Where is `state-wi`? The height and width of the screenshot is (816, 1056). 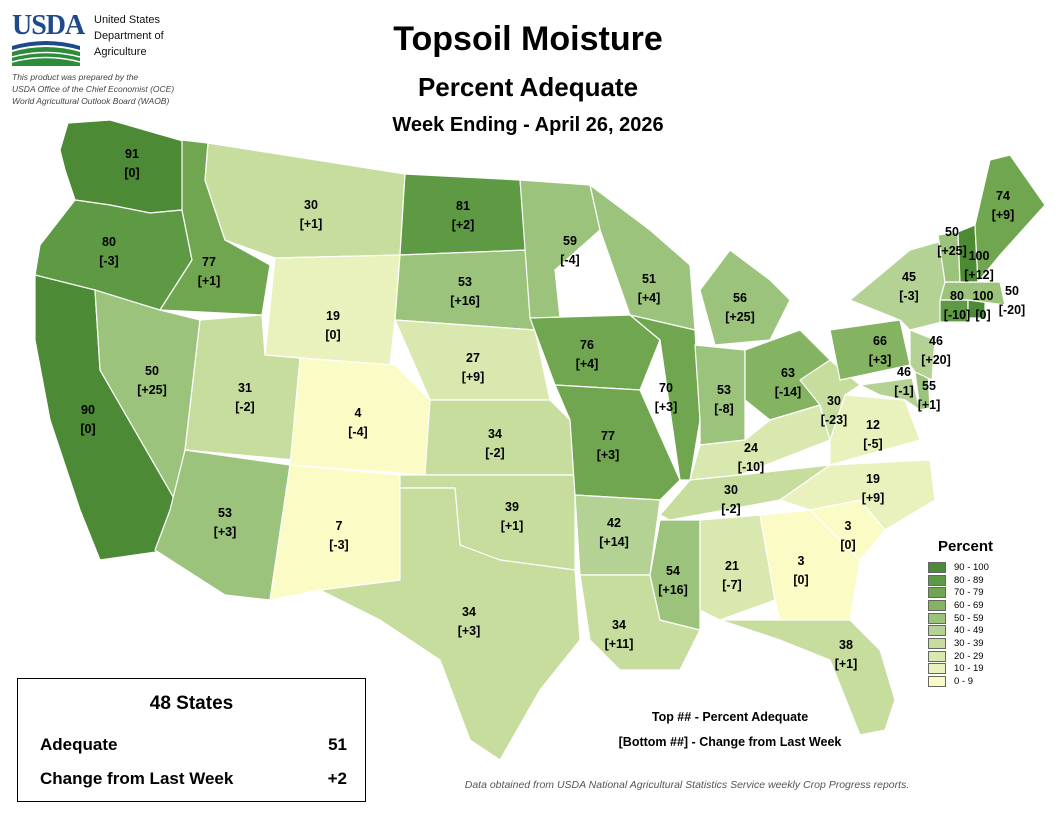 state-wi is located at coordinates (642, 257).